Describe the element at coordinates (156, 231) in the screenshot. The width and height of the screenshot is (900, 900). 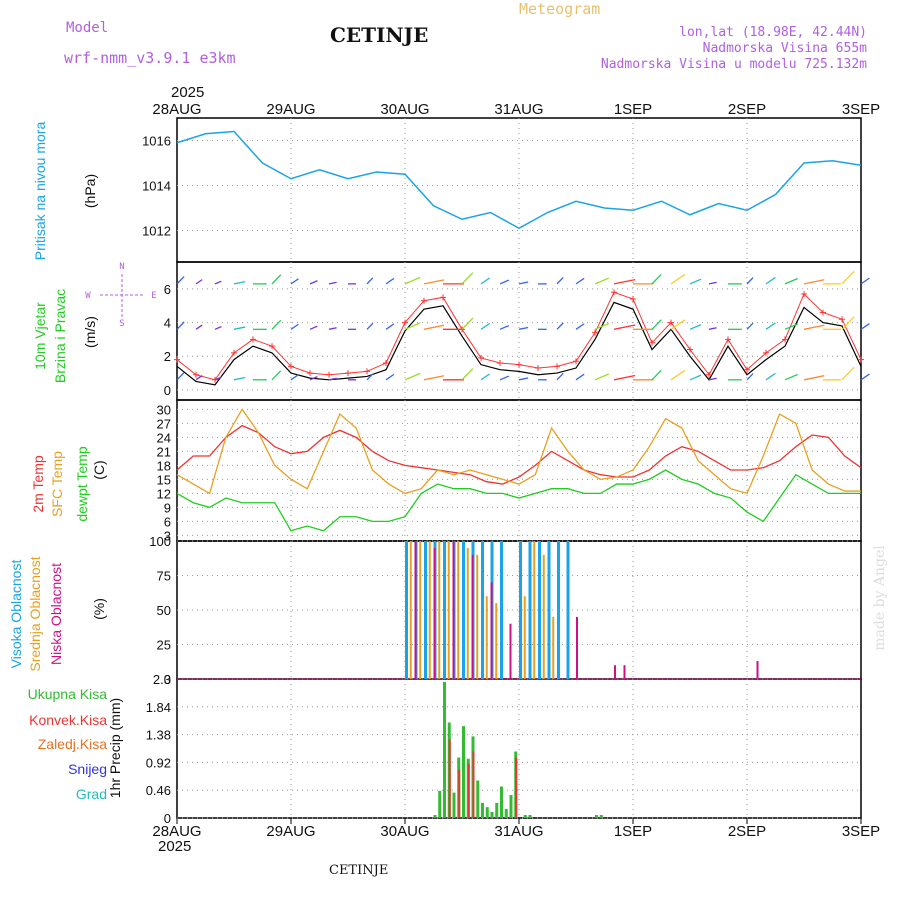
I see `y-tick-label: 1012` at that location.